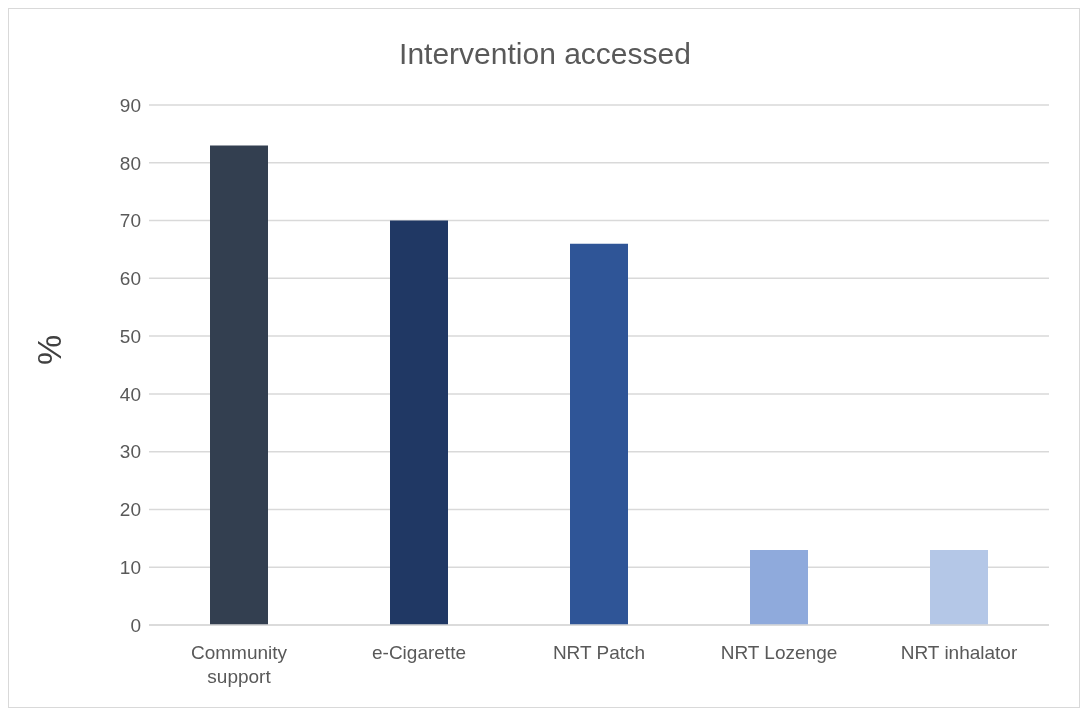 This screenshot has height=716, width=1088. I want to click on x-tick-label: NRT inhalator, so click(959, 652).